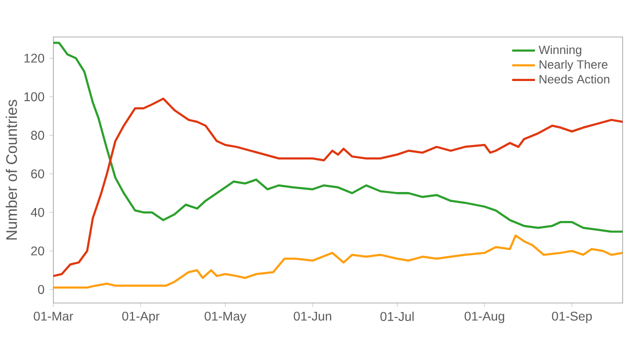  I want to click on y-axis-title: Number of Countries, so click(12, 170).